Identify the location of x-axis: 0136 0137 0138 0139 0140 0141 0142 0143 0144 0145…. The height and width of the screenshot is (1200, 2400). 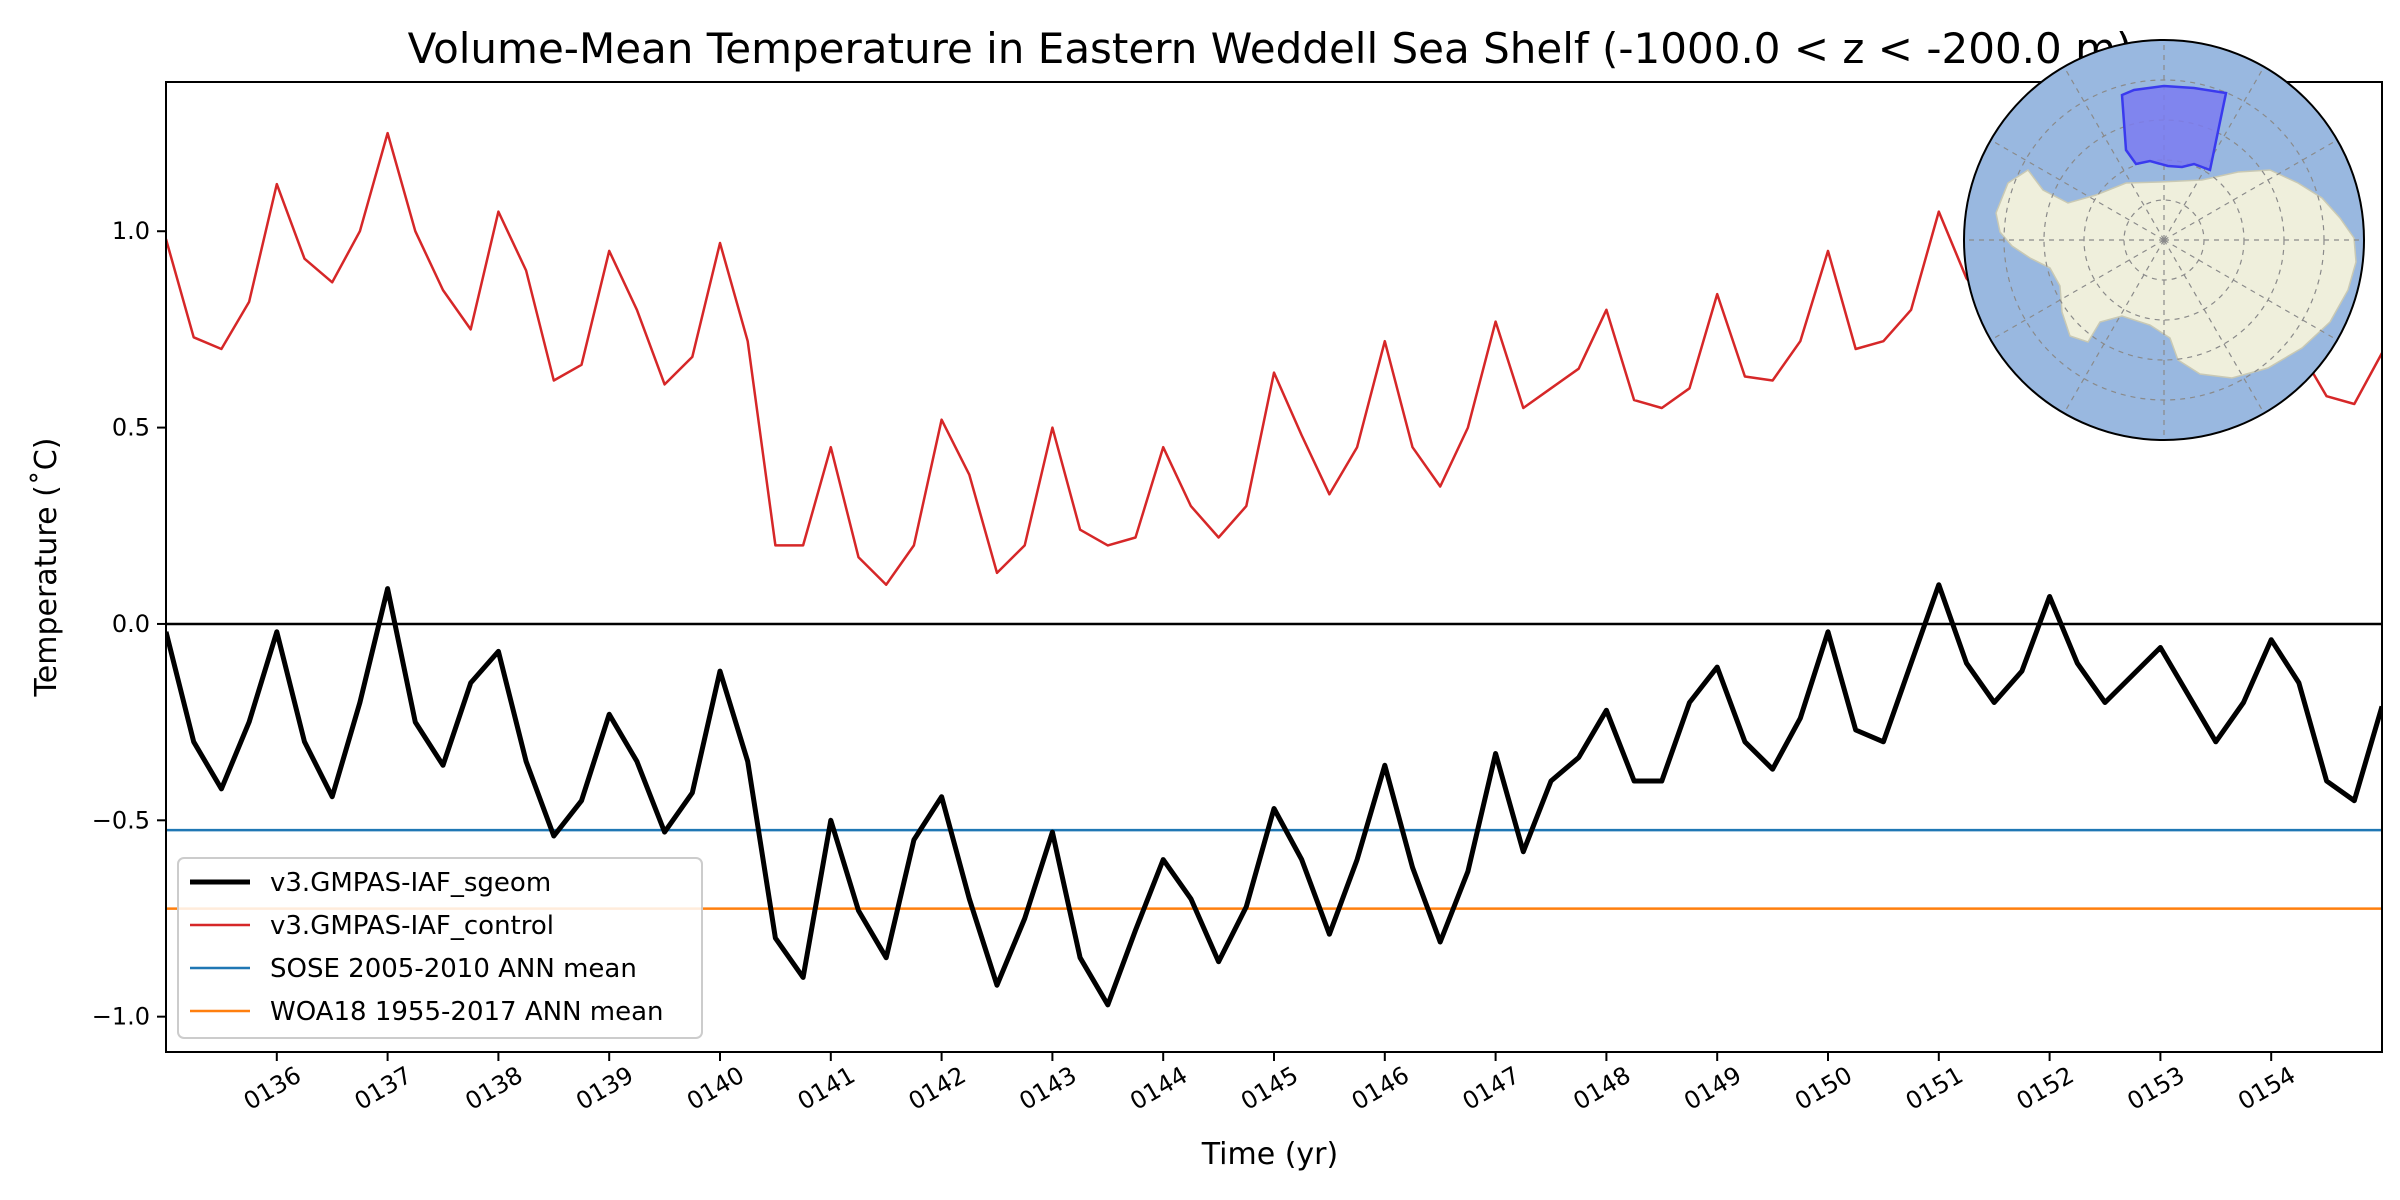
(1269, 1084).